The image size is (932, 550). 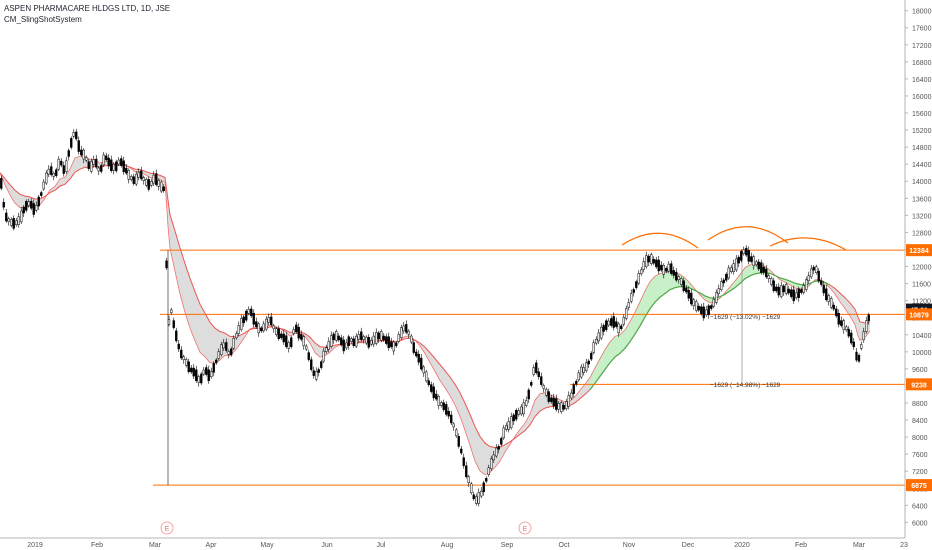 I want to click on x-tick-label: Sep, so click(x=507, y=545).